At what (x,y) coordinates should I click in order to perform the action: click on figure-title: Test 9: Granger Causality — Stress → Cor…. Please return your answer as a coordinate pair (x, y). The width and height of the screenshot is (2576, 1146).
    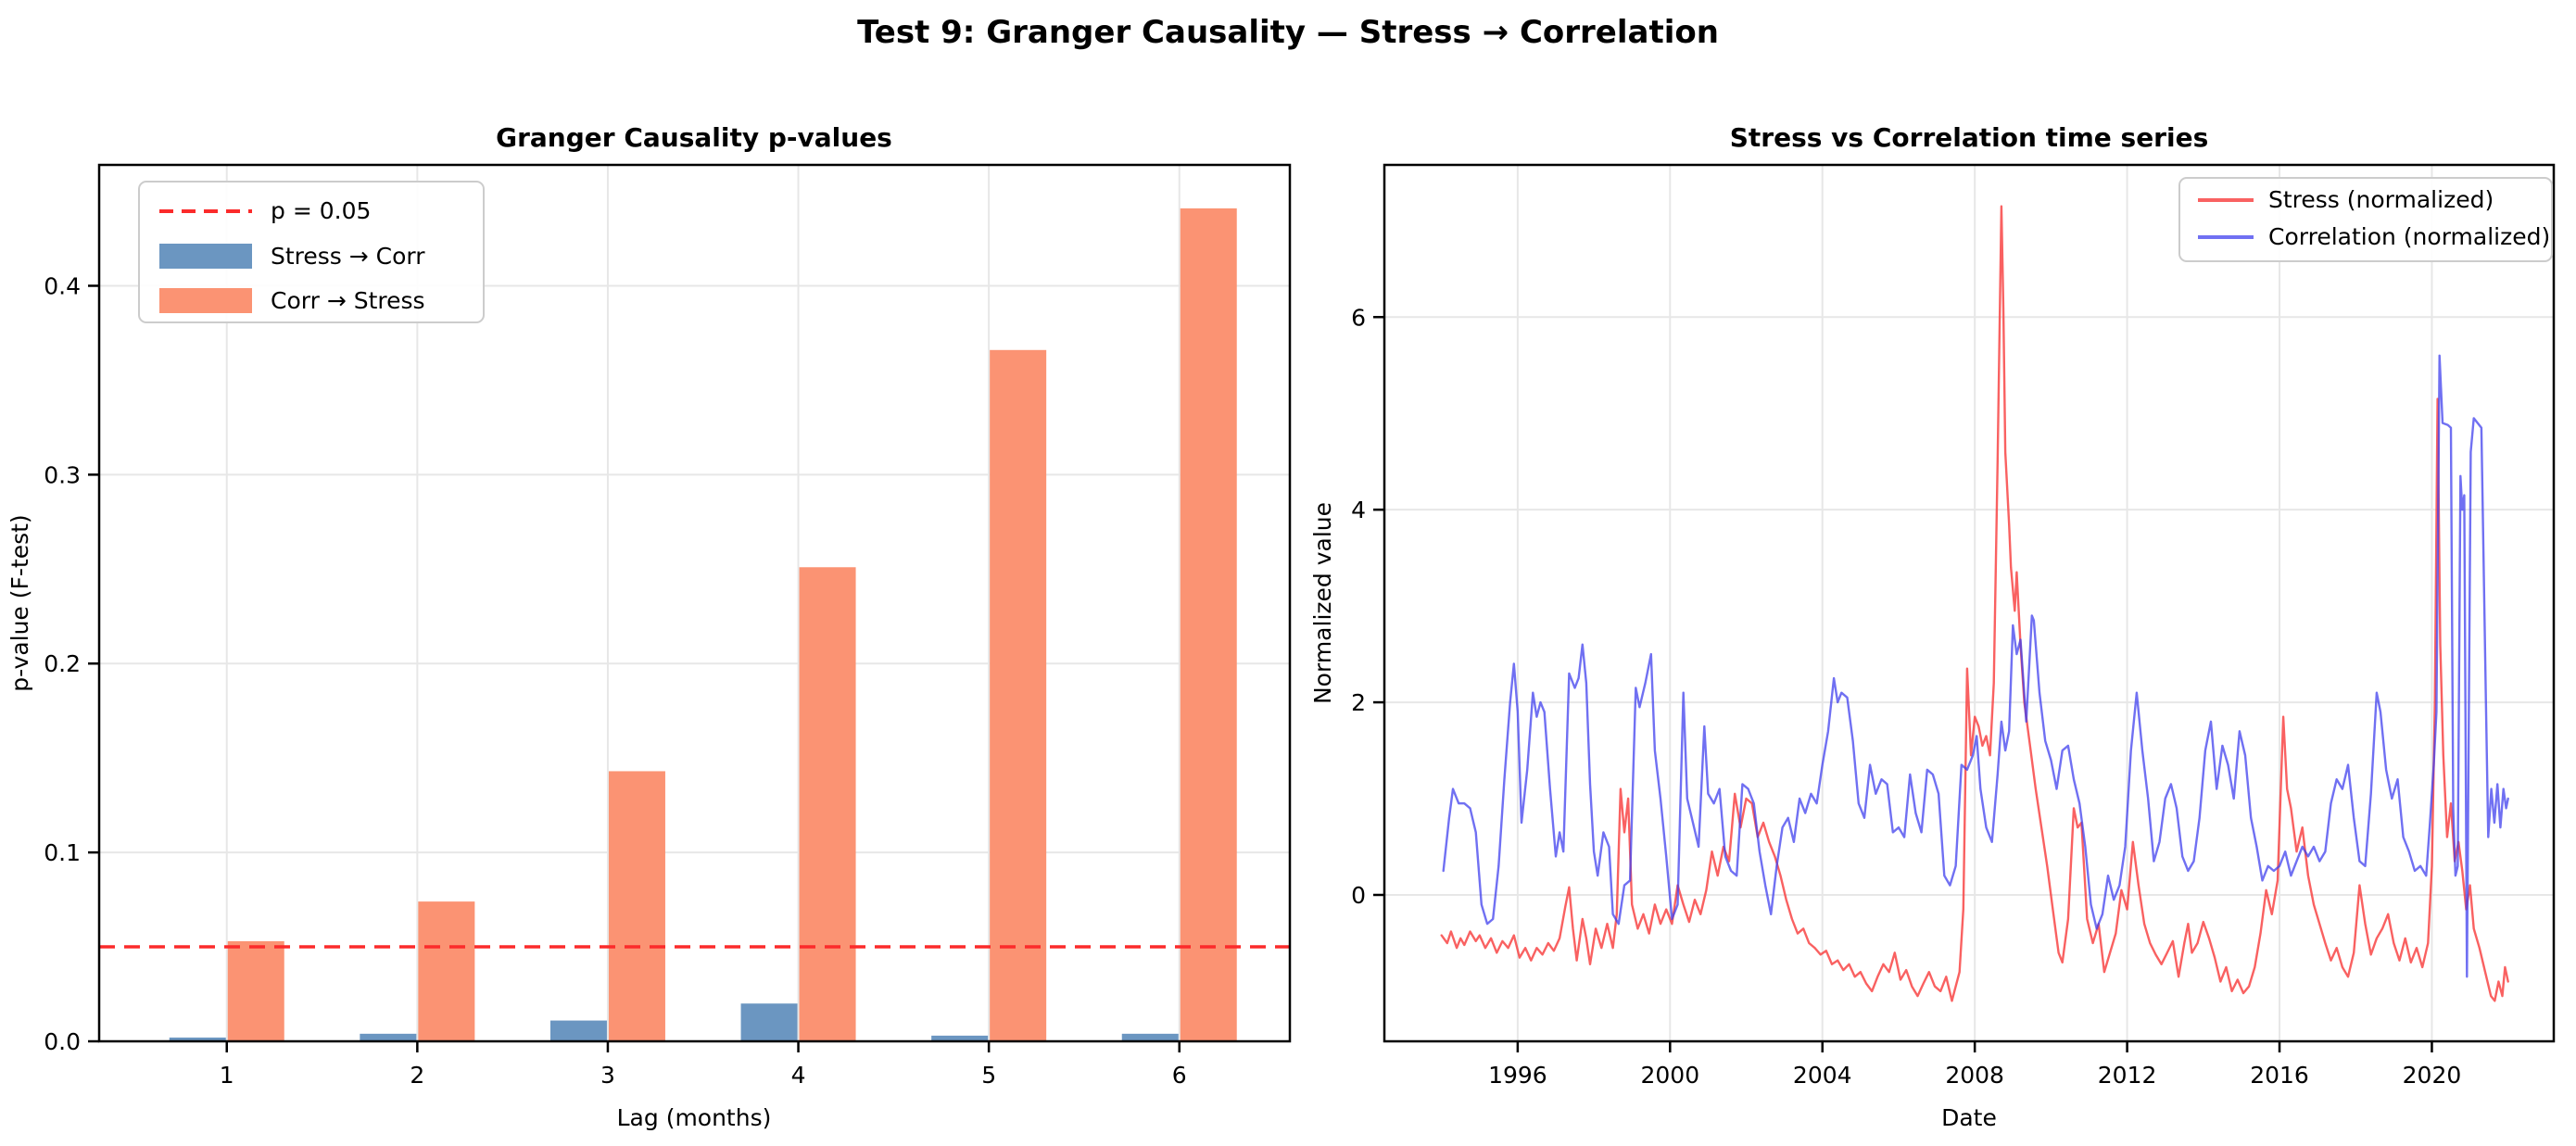
    Looking at the image, I should click on (1288, 32).